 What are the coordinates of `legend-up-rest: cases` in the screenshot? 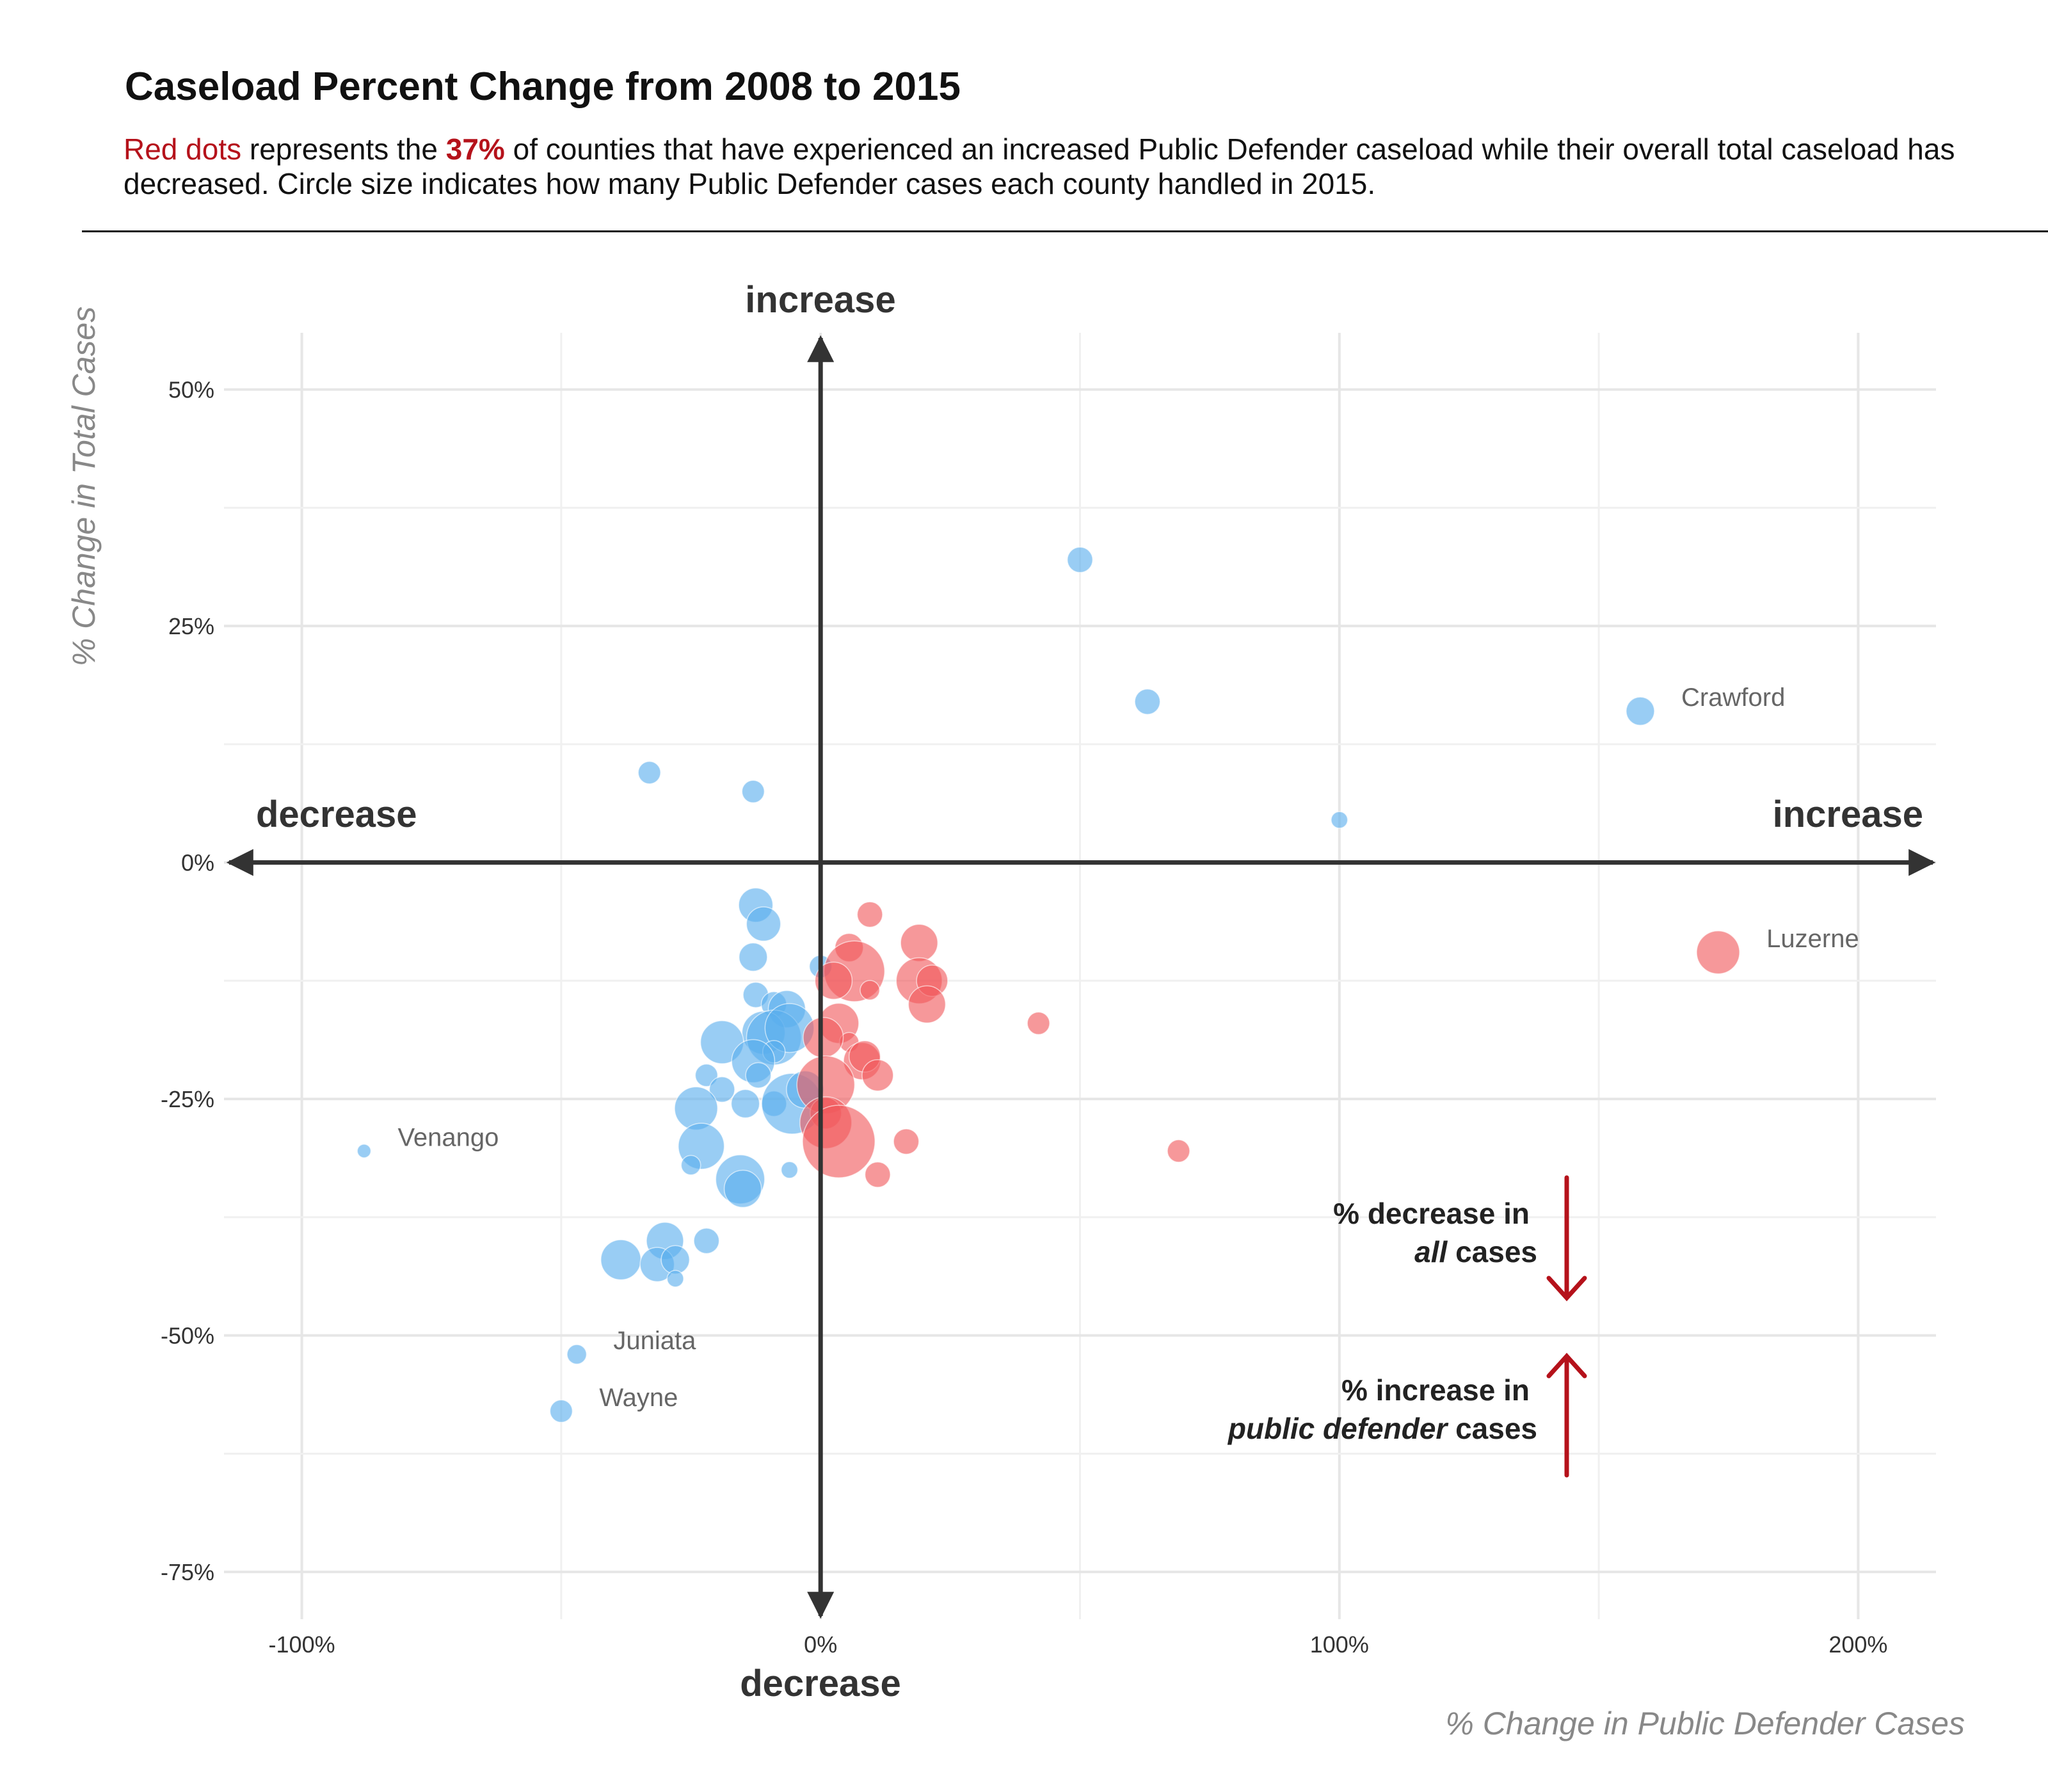 It's located at (1492, 1428).